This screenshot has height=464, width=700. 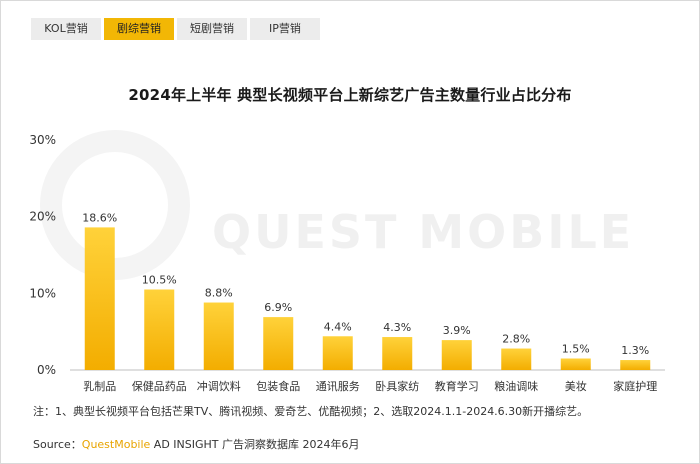 I want to click on x-tick-label: 乳制品, so click(x=99, y=386).